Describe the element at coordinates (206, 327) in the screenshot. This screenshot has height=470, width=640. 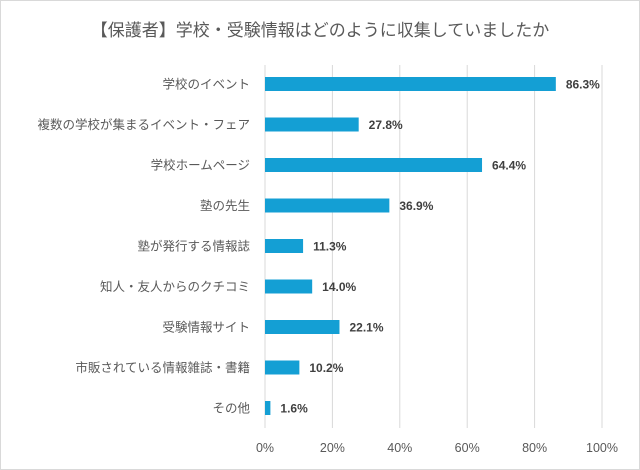
I see `category-label: 受験情報サイト` at that location.